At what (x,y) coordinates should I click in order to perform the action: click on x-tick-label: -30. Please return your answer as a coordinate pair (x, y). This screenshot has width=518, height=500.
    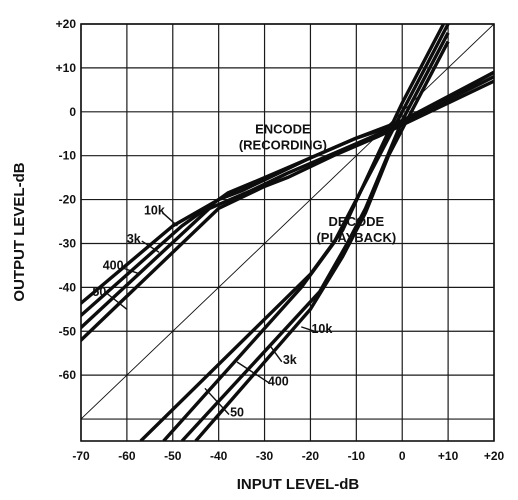
    Looking at the image, I should click on (265, 456).